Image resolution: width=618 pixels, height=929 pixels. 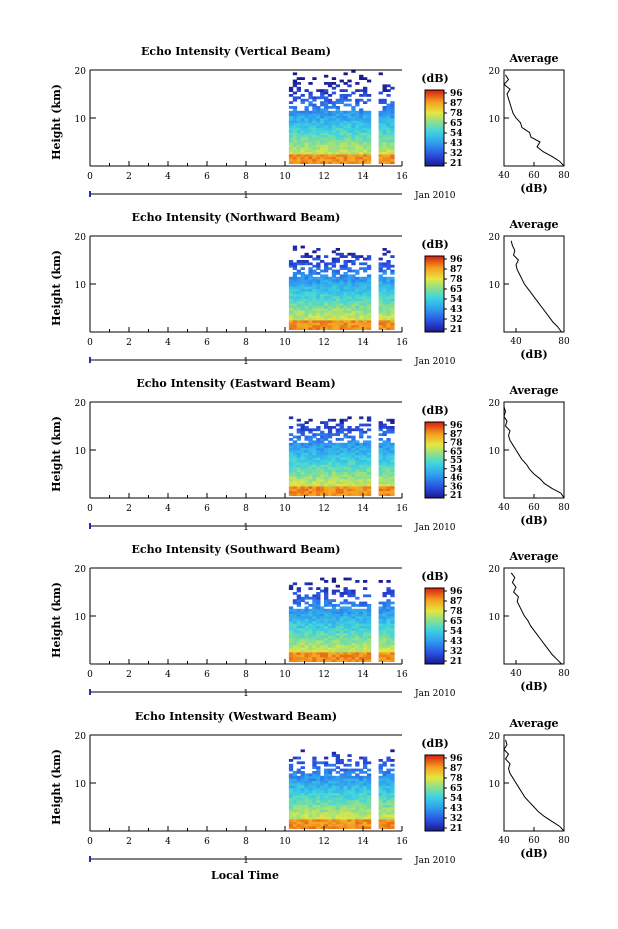 I want to click on y-tick-label: 20, so click(x=81, y=238).